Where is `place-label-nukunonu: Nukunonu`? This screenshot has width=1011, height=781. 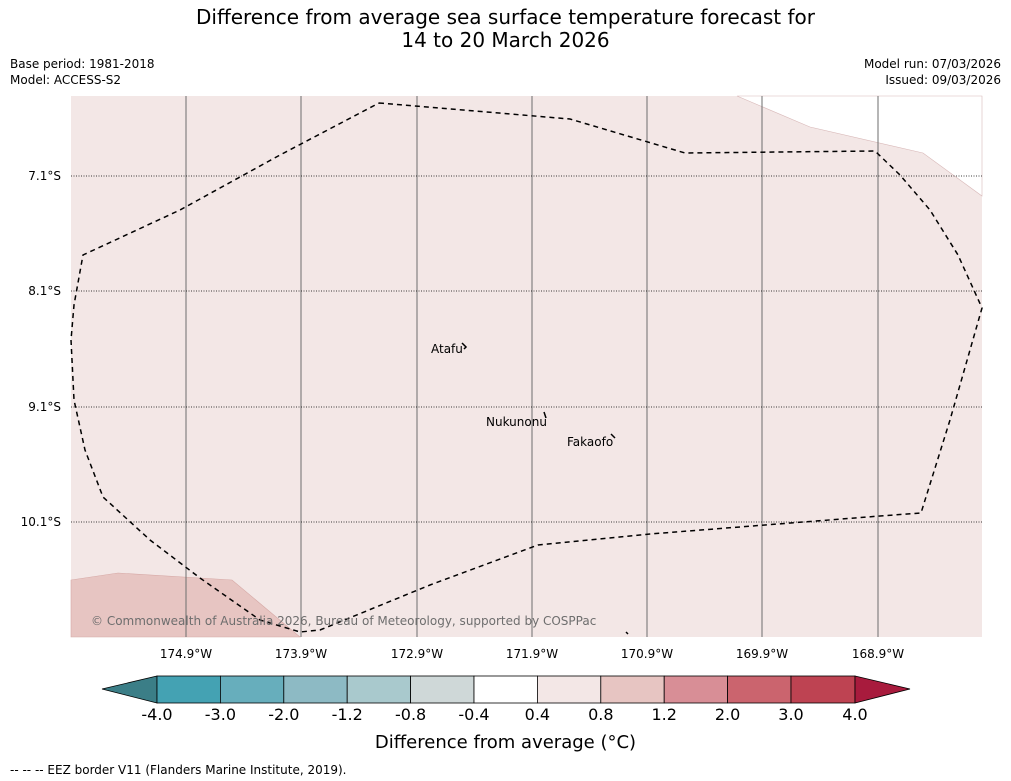 place-label-nukunonu: Nukunonu is located at coordinates (516, 422).